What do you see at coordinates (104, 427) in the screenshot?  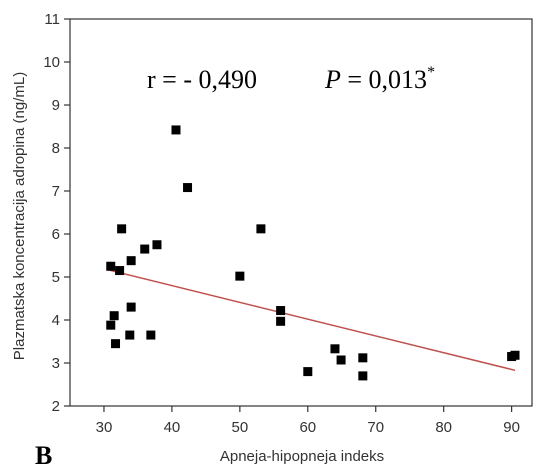 I see `x-tick-label: 30` at bounding box center [104, 427].